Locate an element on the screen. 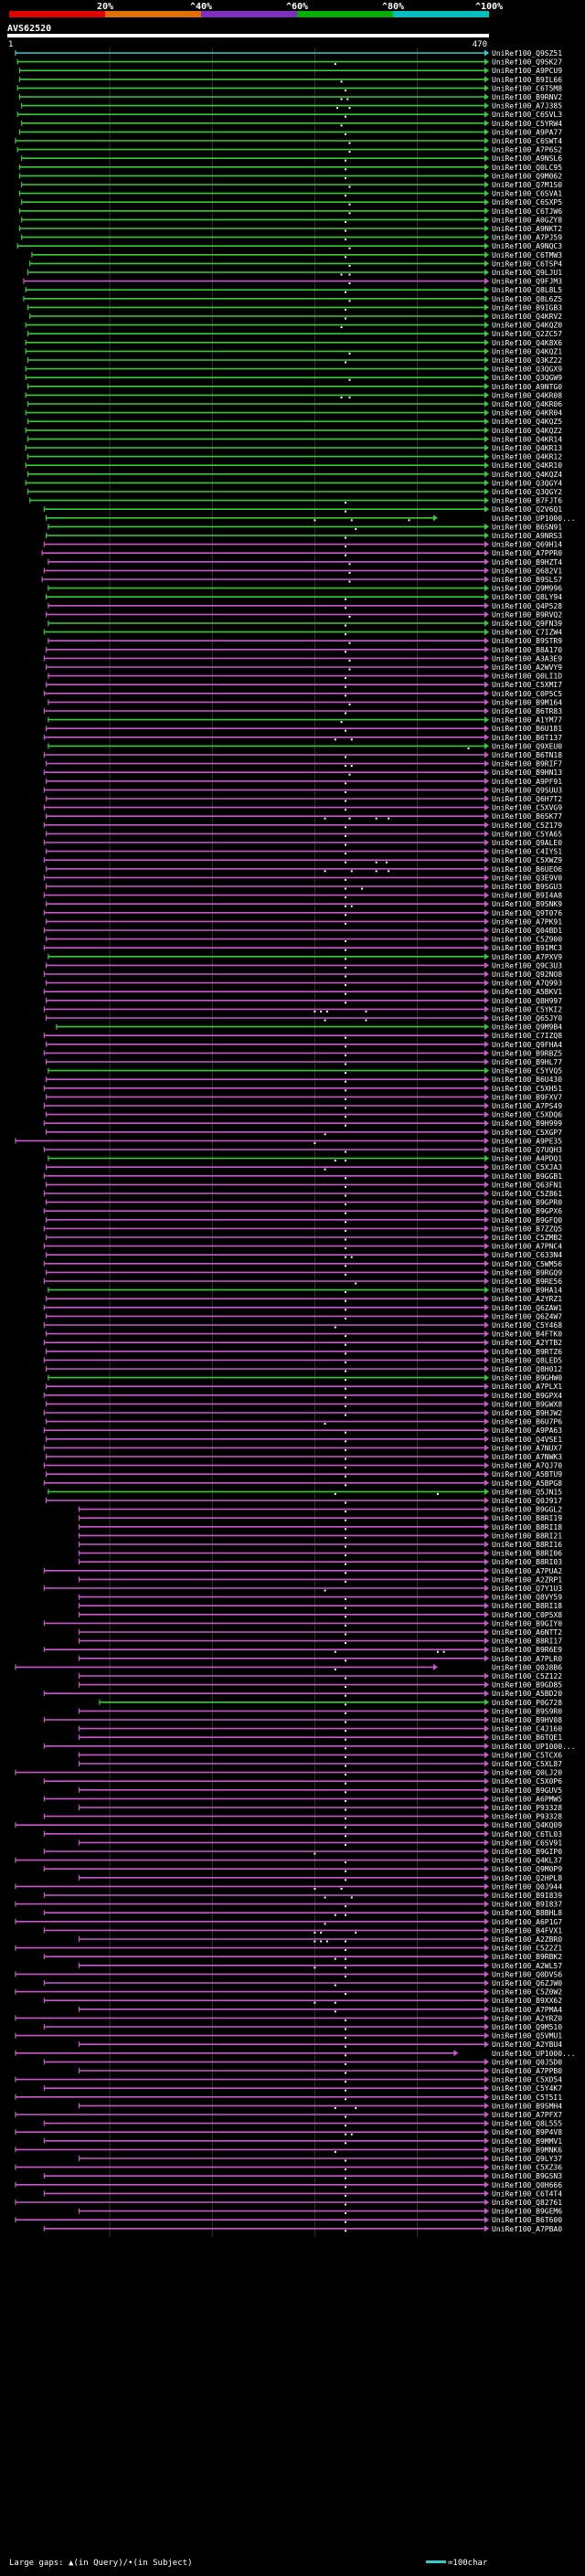 The height and width of the screenshot is (2576, 585). hit-label: UniRef100_A2YRZ1 is located at coordinates (527, 1299).